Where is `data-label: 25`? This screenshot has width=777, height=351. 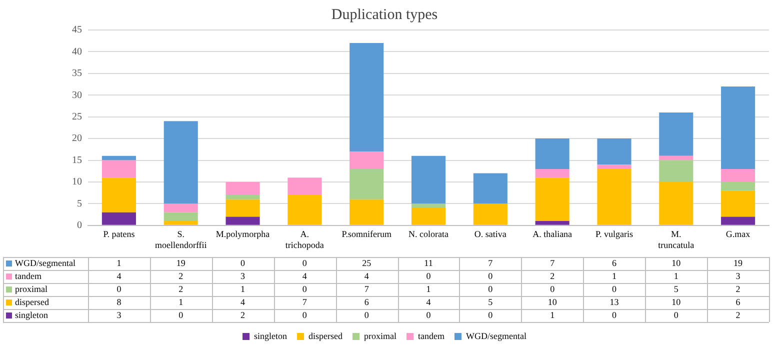
data-label: 25 is located at coordinates (367, 263).